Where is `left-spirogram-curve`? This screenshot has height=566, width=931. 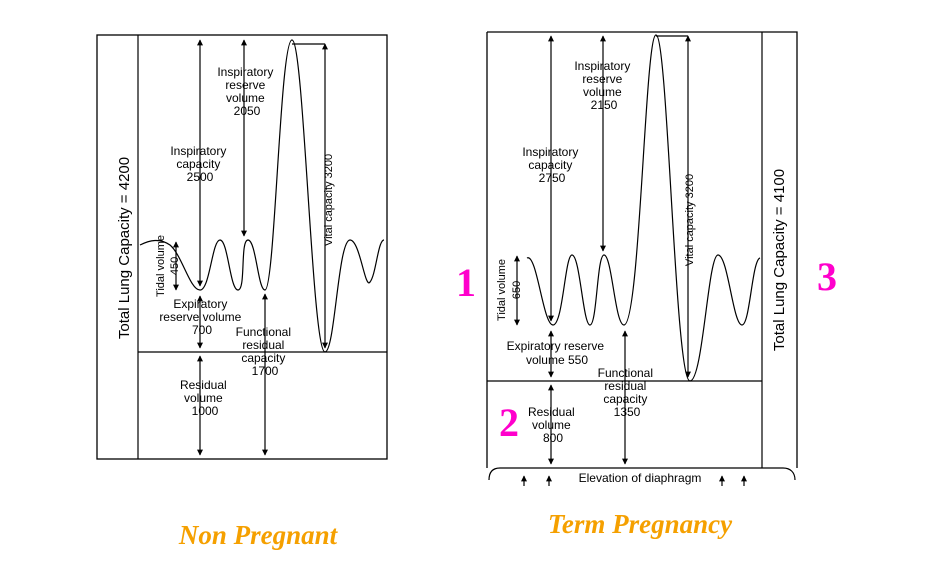 left-spirogram-curve is located at coordinates (262, 196).